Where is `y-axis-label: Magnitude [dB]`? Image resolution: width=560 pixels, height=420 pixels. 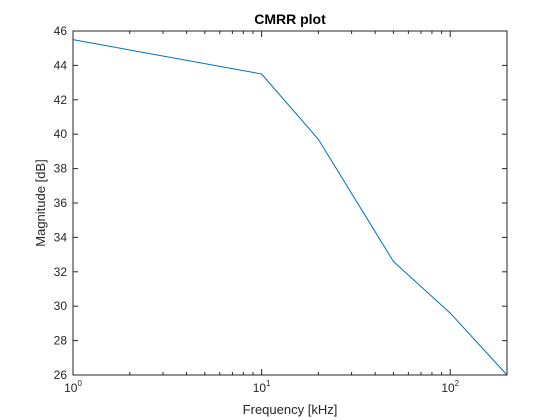 y-axis-label: Magnitude [dB] is located at coordinates (40, 202).